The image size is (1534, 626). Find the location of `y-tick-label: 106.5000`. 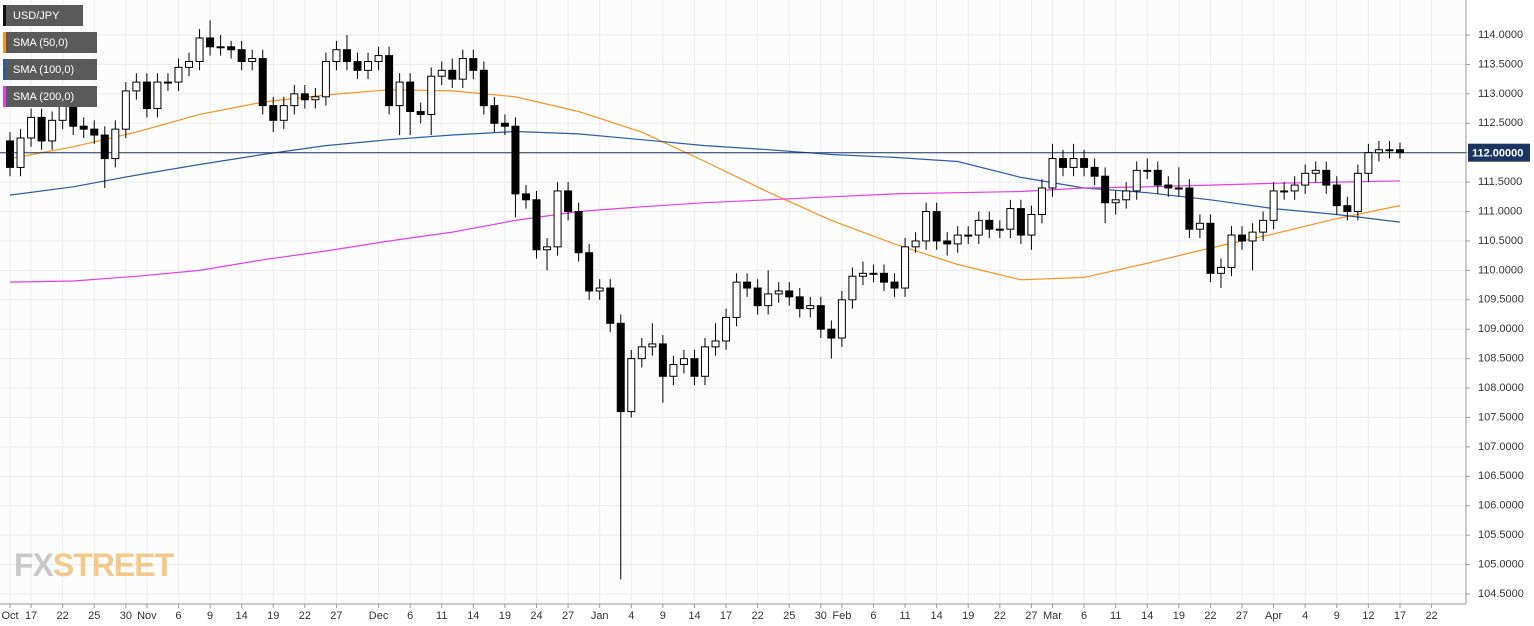

y-tick-label: 106.5000 is located at coordinates (1501, 476).